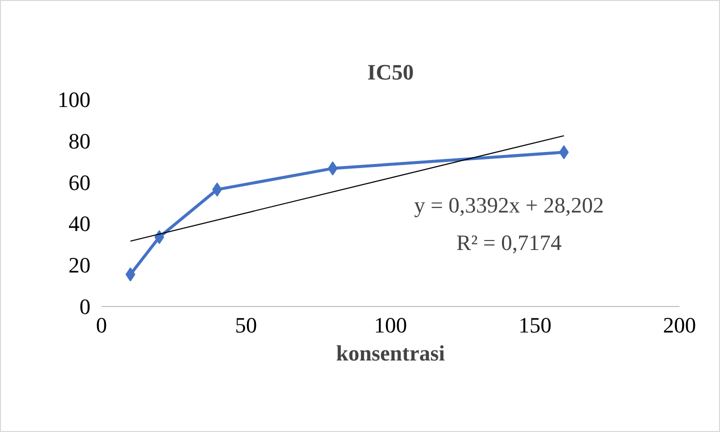 This screenshot has height=432, width=720. What do you see at coordinates (79, 141) in the screenshot?
I see `y-tick-label: 80` at bounding box center [79, 141].